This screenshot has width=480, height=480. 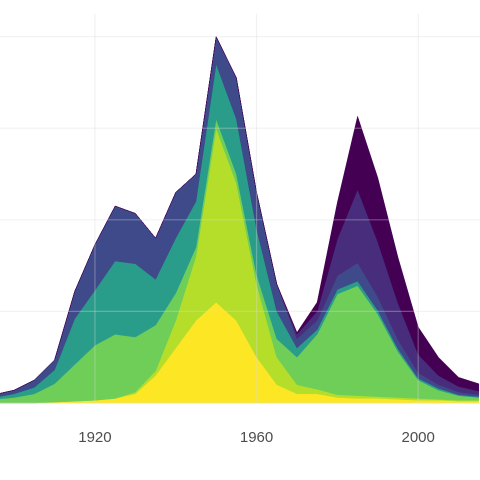 What do you see at coordinates (256, 437) in the screenshot?
I see `x-tick-label: 1960` at bounding box center [256, 437].